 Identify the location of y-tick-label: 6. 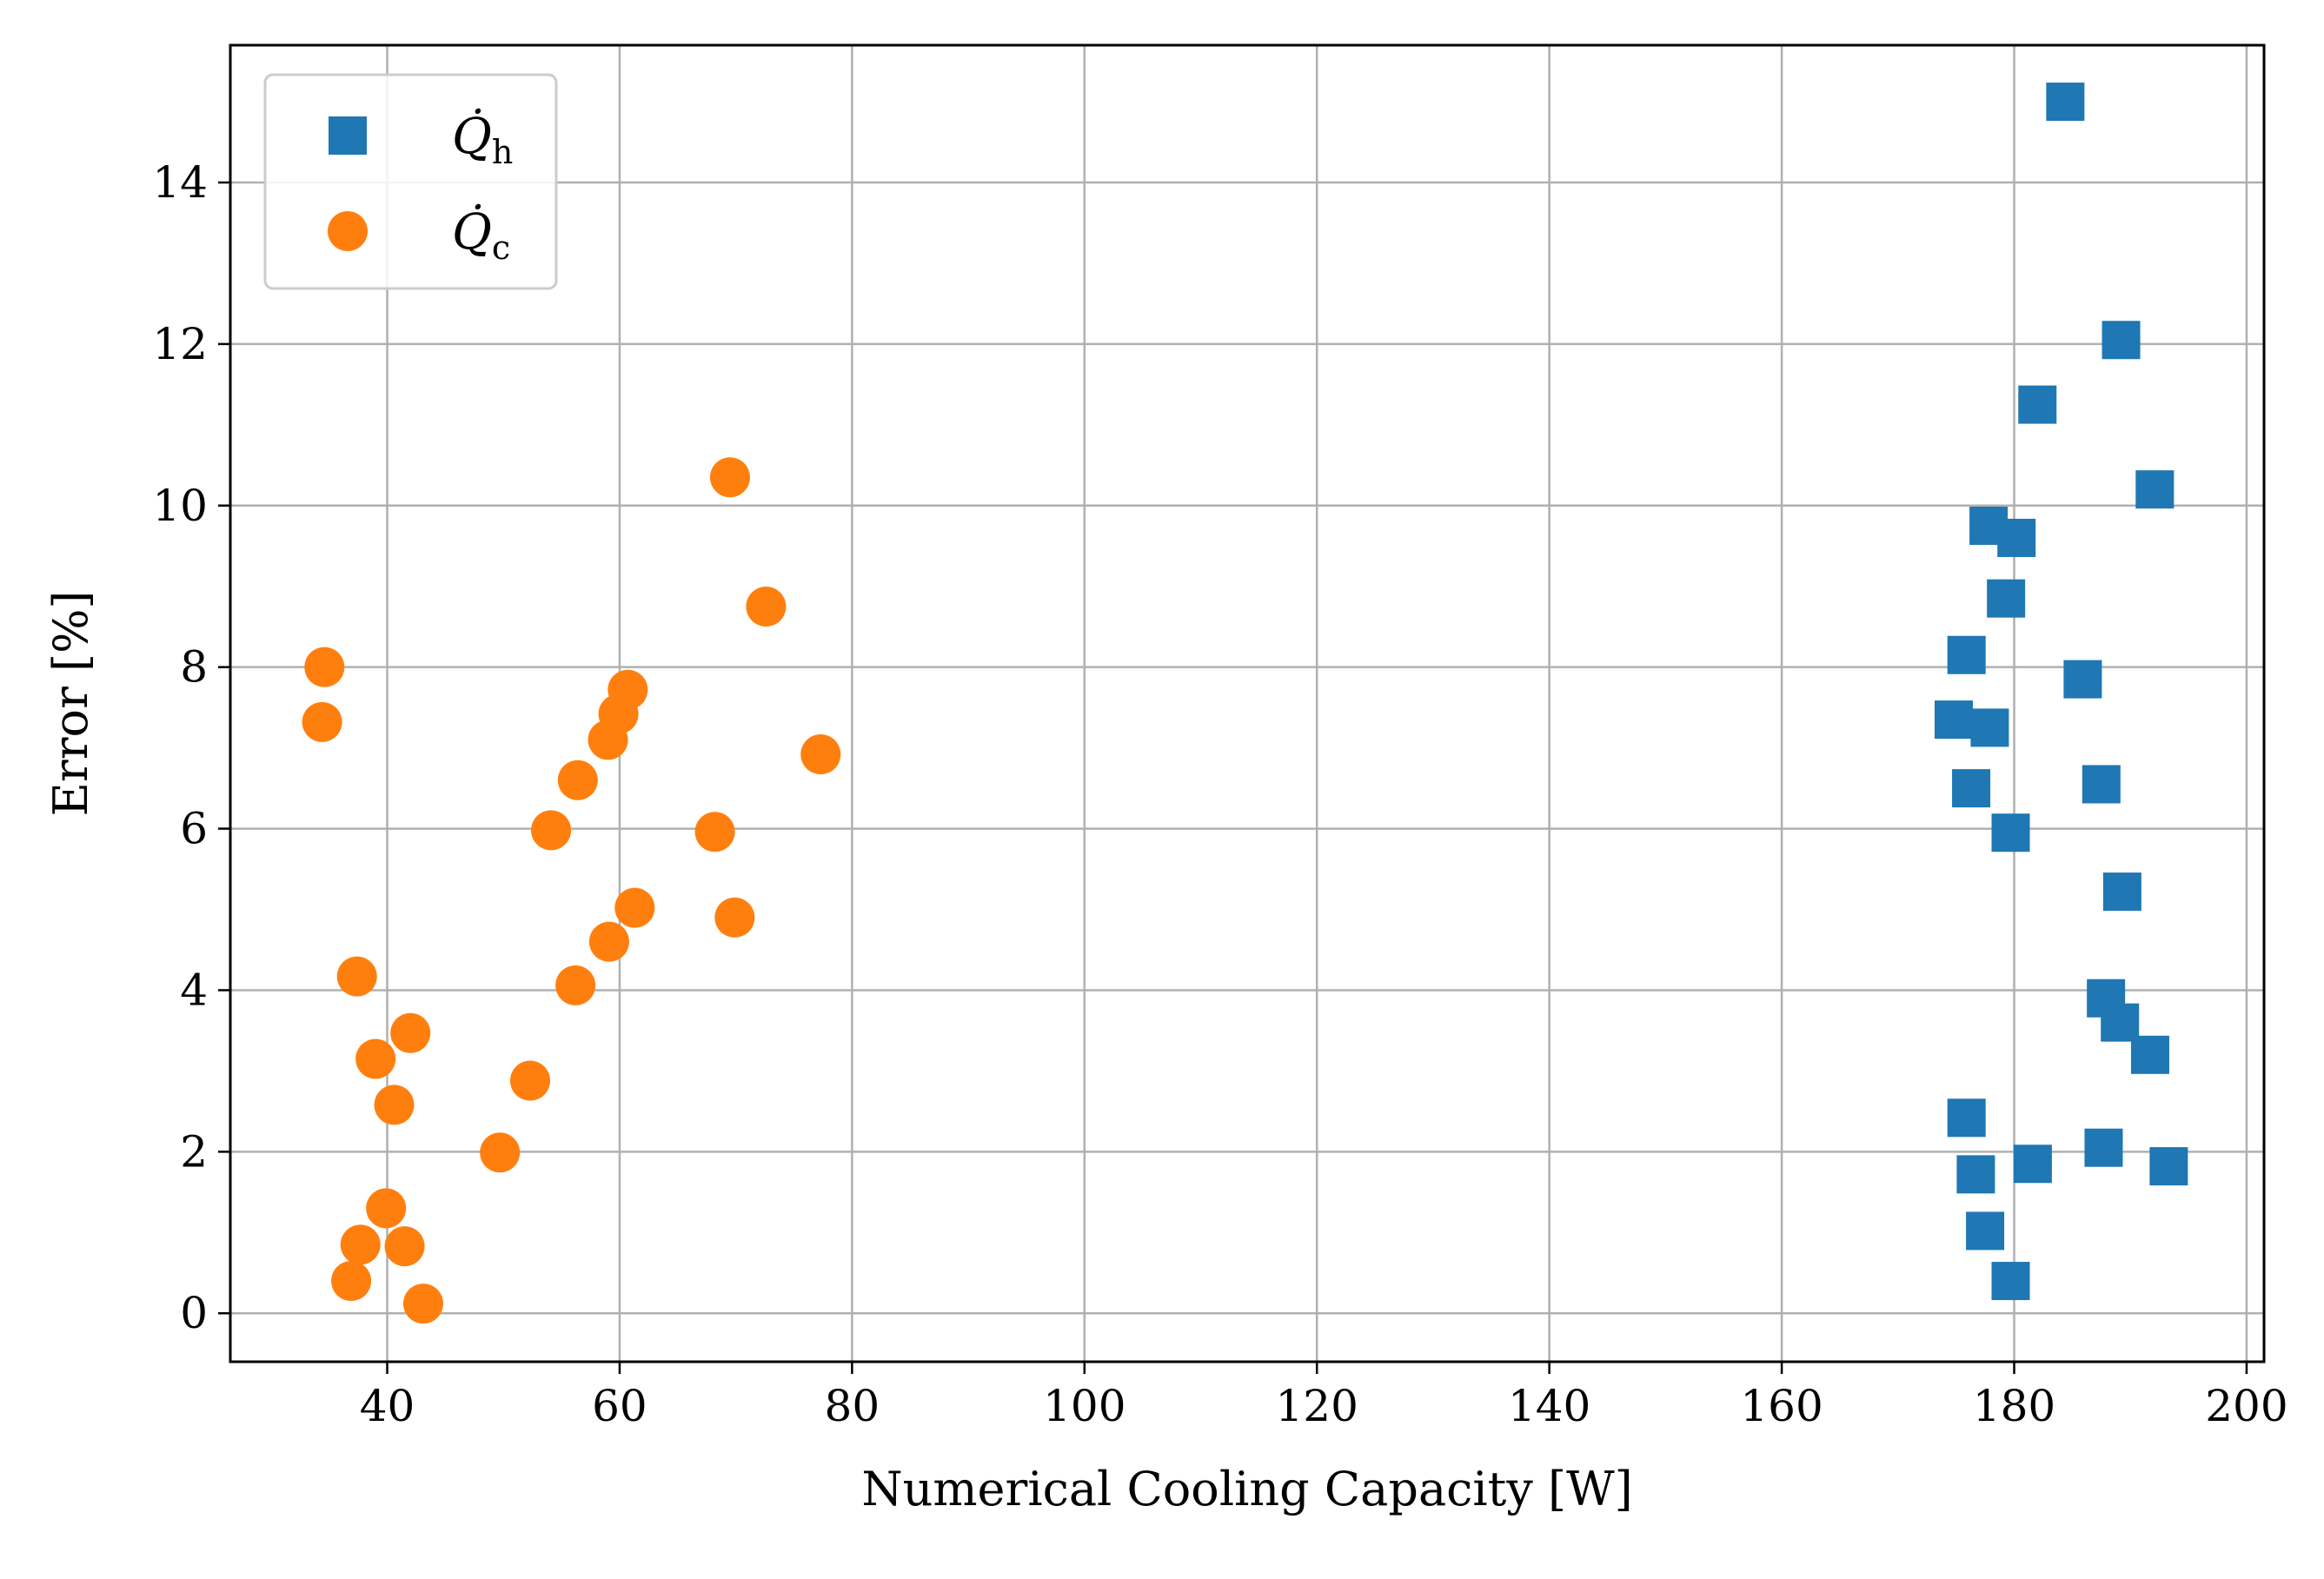
(194, 829).